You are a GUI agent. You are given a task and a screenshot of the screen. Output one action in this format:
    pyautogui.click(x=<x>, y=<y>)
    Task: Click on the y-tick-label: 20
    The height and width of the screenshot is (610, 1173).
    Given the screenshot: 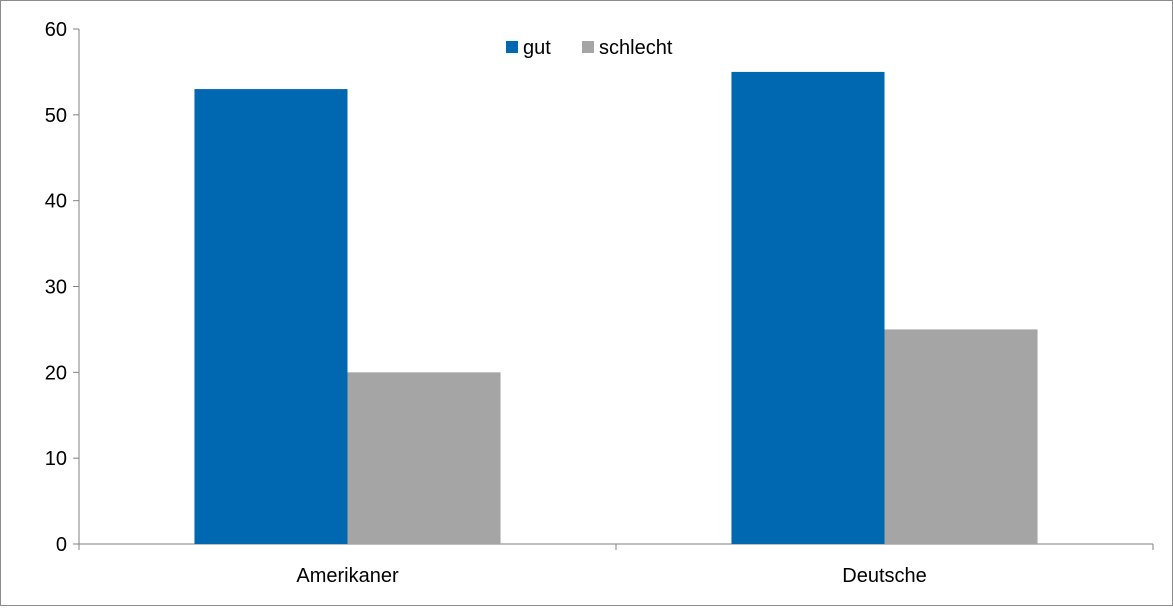 What is the action you would take?
    pyautogui.click(x=56, y=373)
    